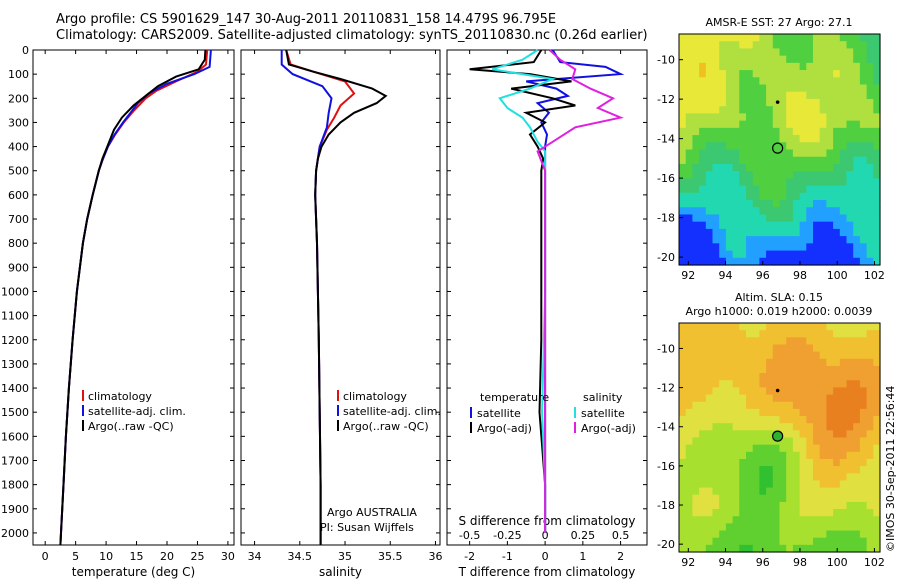 The image size is (900, 580). What do you see at coordinates (386, 426) in the screenshot?
I see `legend-label: Argo(..raw -QC)` at bounding box center [386, 426].